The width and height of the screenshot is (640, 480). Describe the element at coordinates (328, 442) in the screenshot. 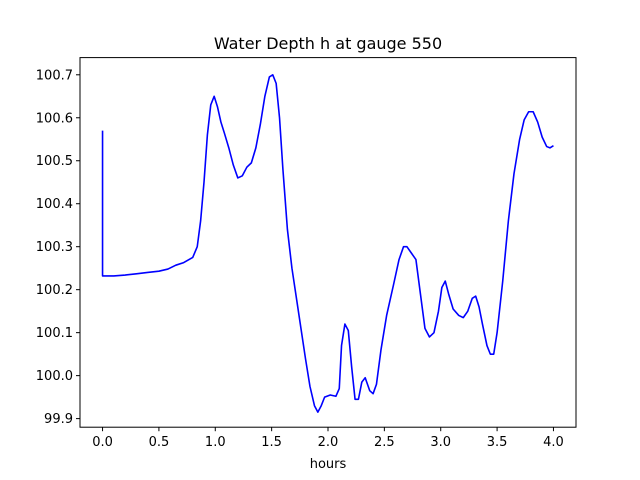

I see `x-tick-label: 2.0` at that location.